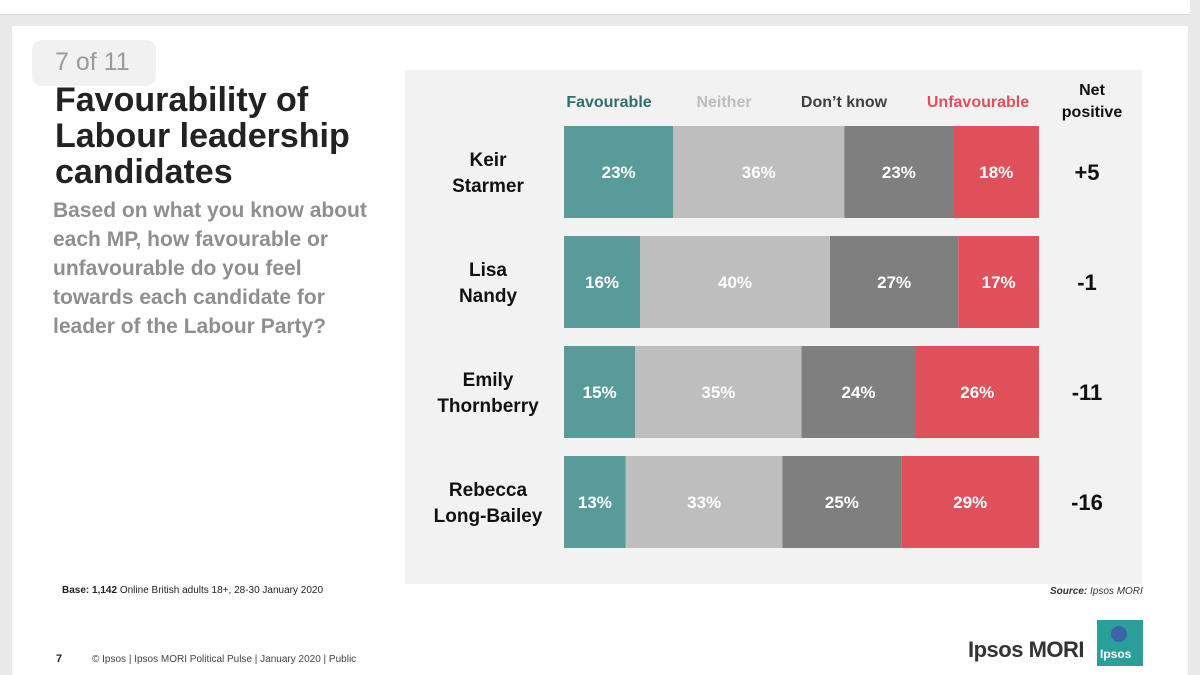  What do you see at coordinates (1087, 282) in the screenshot?
I see `net-positive-value: -1` at bounding box center [1087, 282].